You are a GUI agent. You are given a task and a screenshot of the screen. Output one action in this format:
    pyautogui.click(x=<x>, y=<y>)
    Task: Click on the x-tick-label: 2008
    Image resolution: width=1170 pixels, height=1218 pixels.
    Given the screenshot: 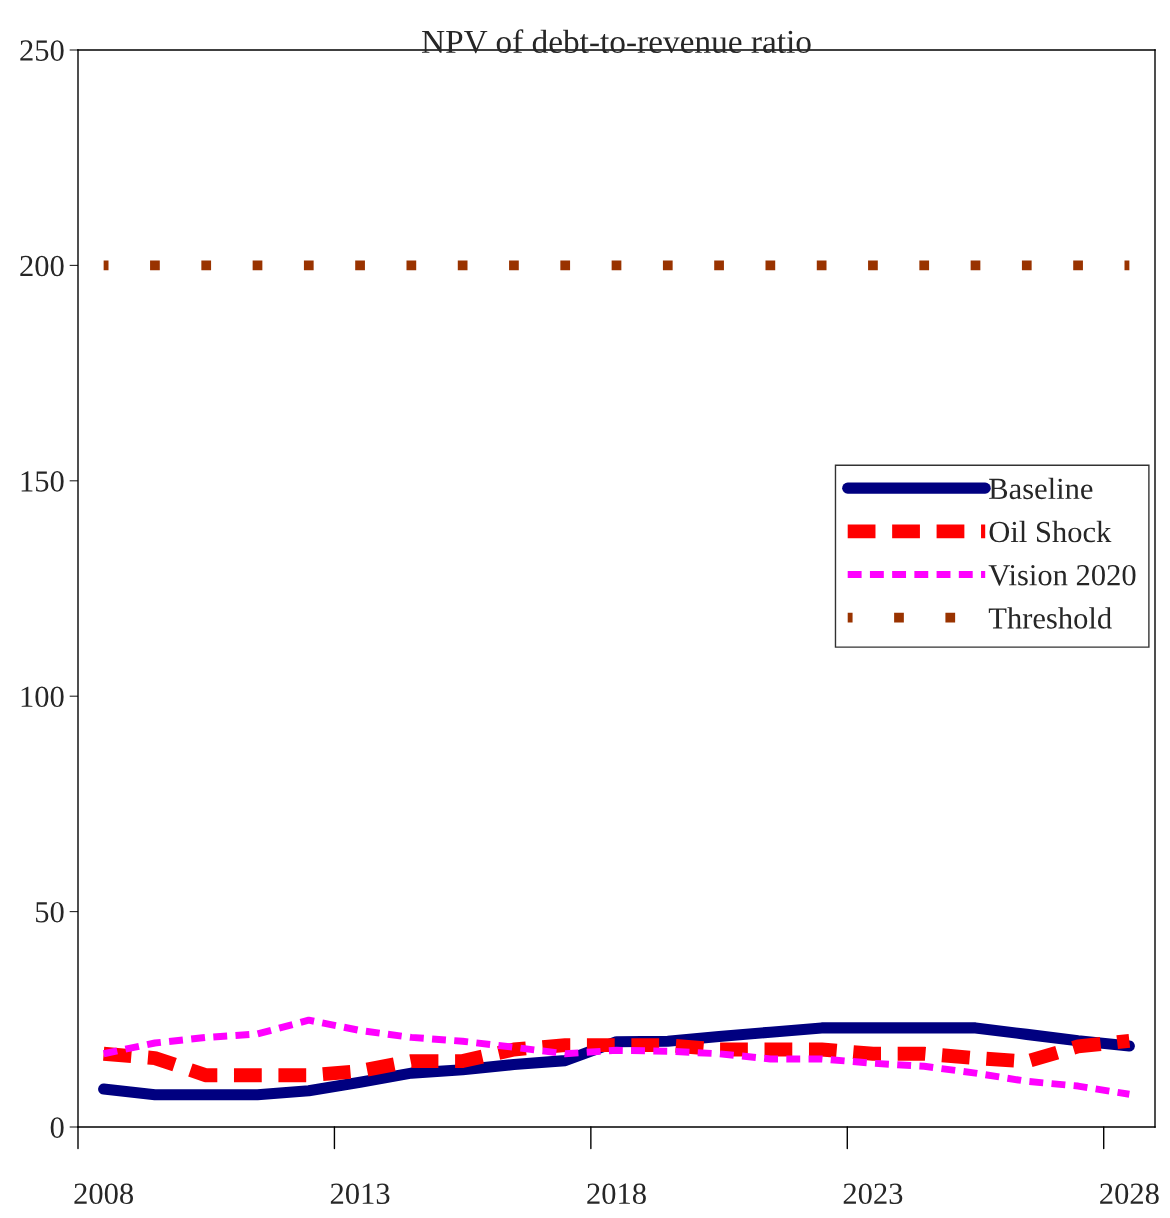 What is the action you would take?
    pyautogui.click(x=104, y=1194)
    